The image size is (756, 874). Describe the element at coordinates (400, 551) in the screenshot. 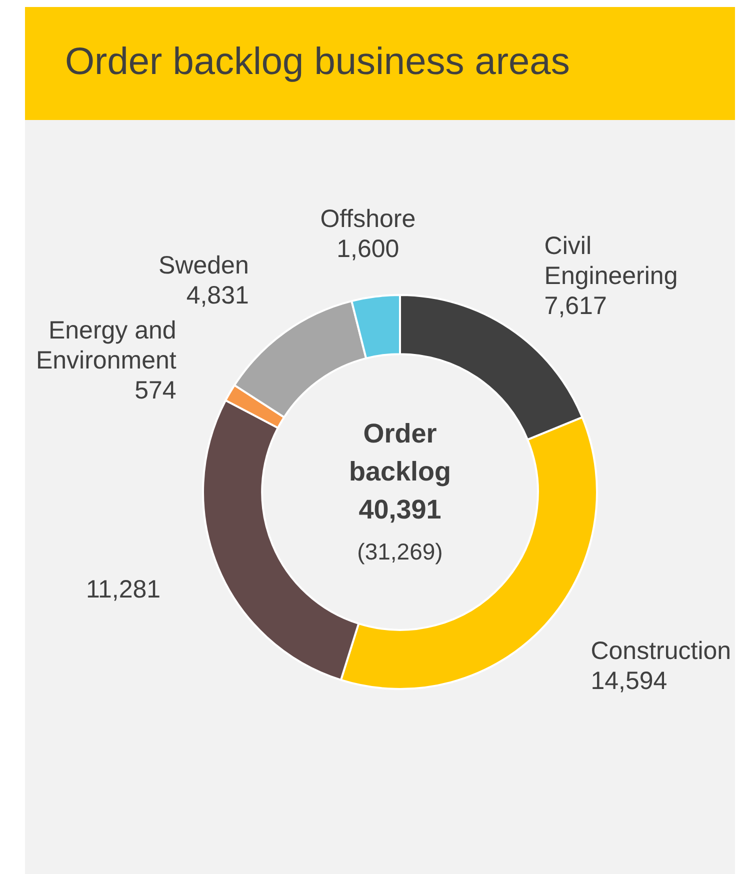

I see `text: (31,269)` at that location.